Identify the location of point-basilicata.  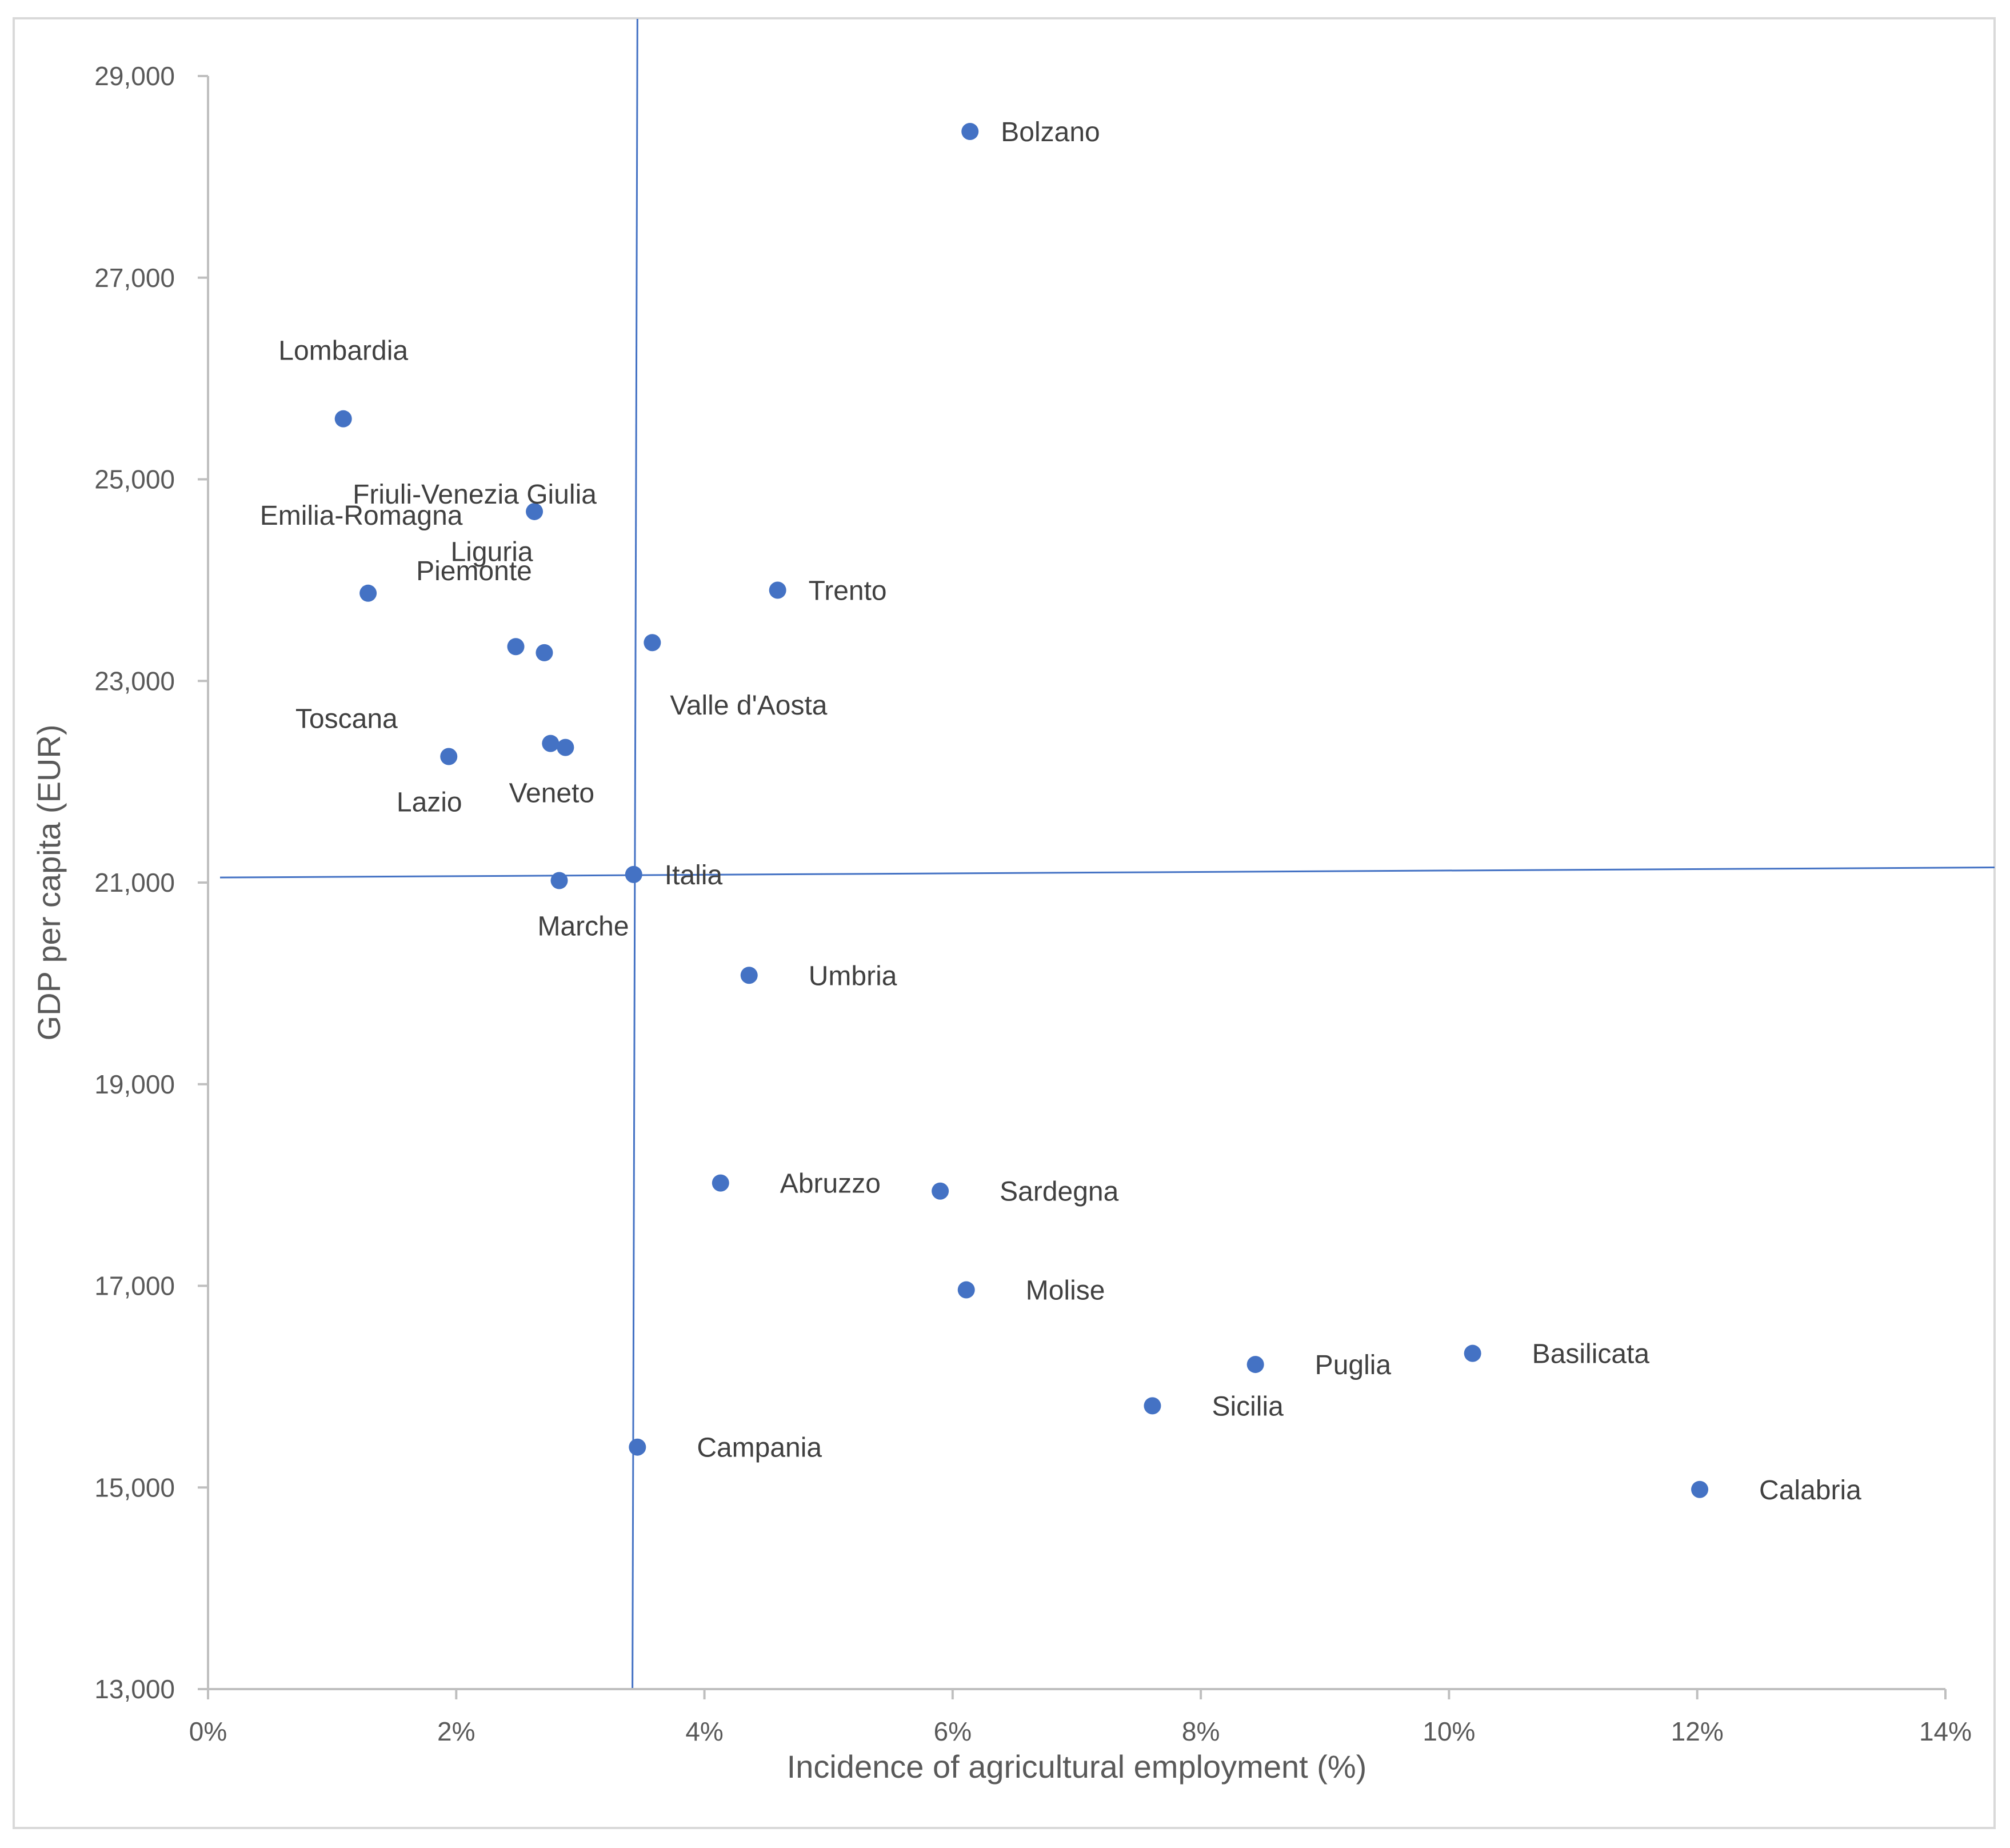
(1472, 1353).